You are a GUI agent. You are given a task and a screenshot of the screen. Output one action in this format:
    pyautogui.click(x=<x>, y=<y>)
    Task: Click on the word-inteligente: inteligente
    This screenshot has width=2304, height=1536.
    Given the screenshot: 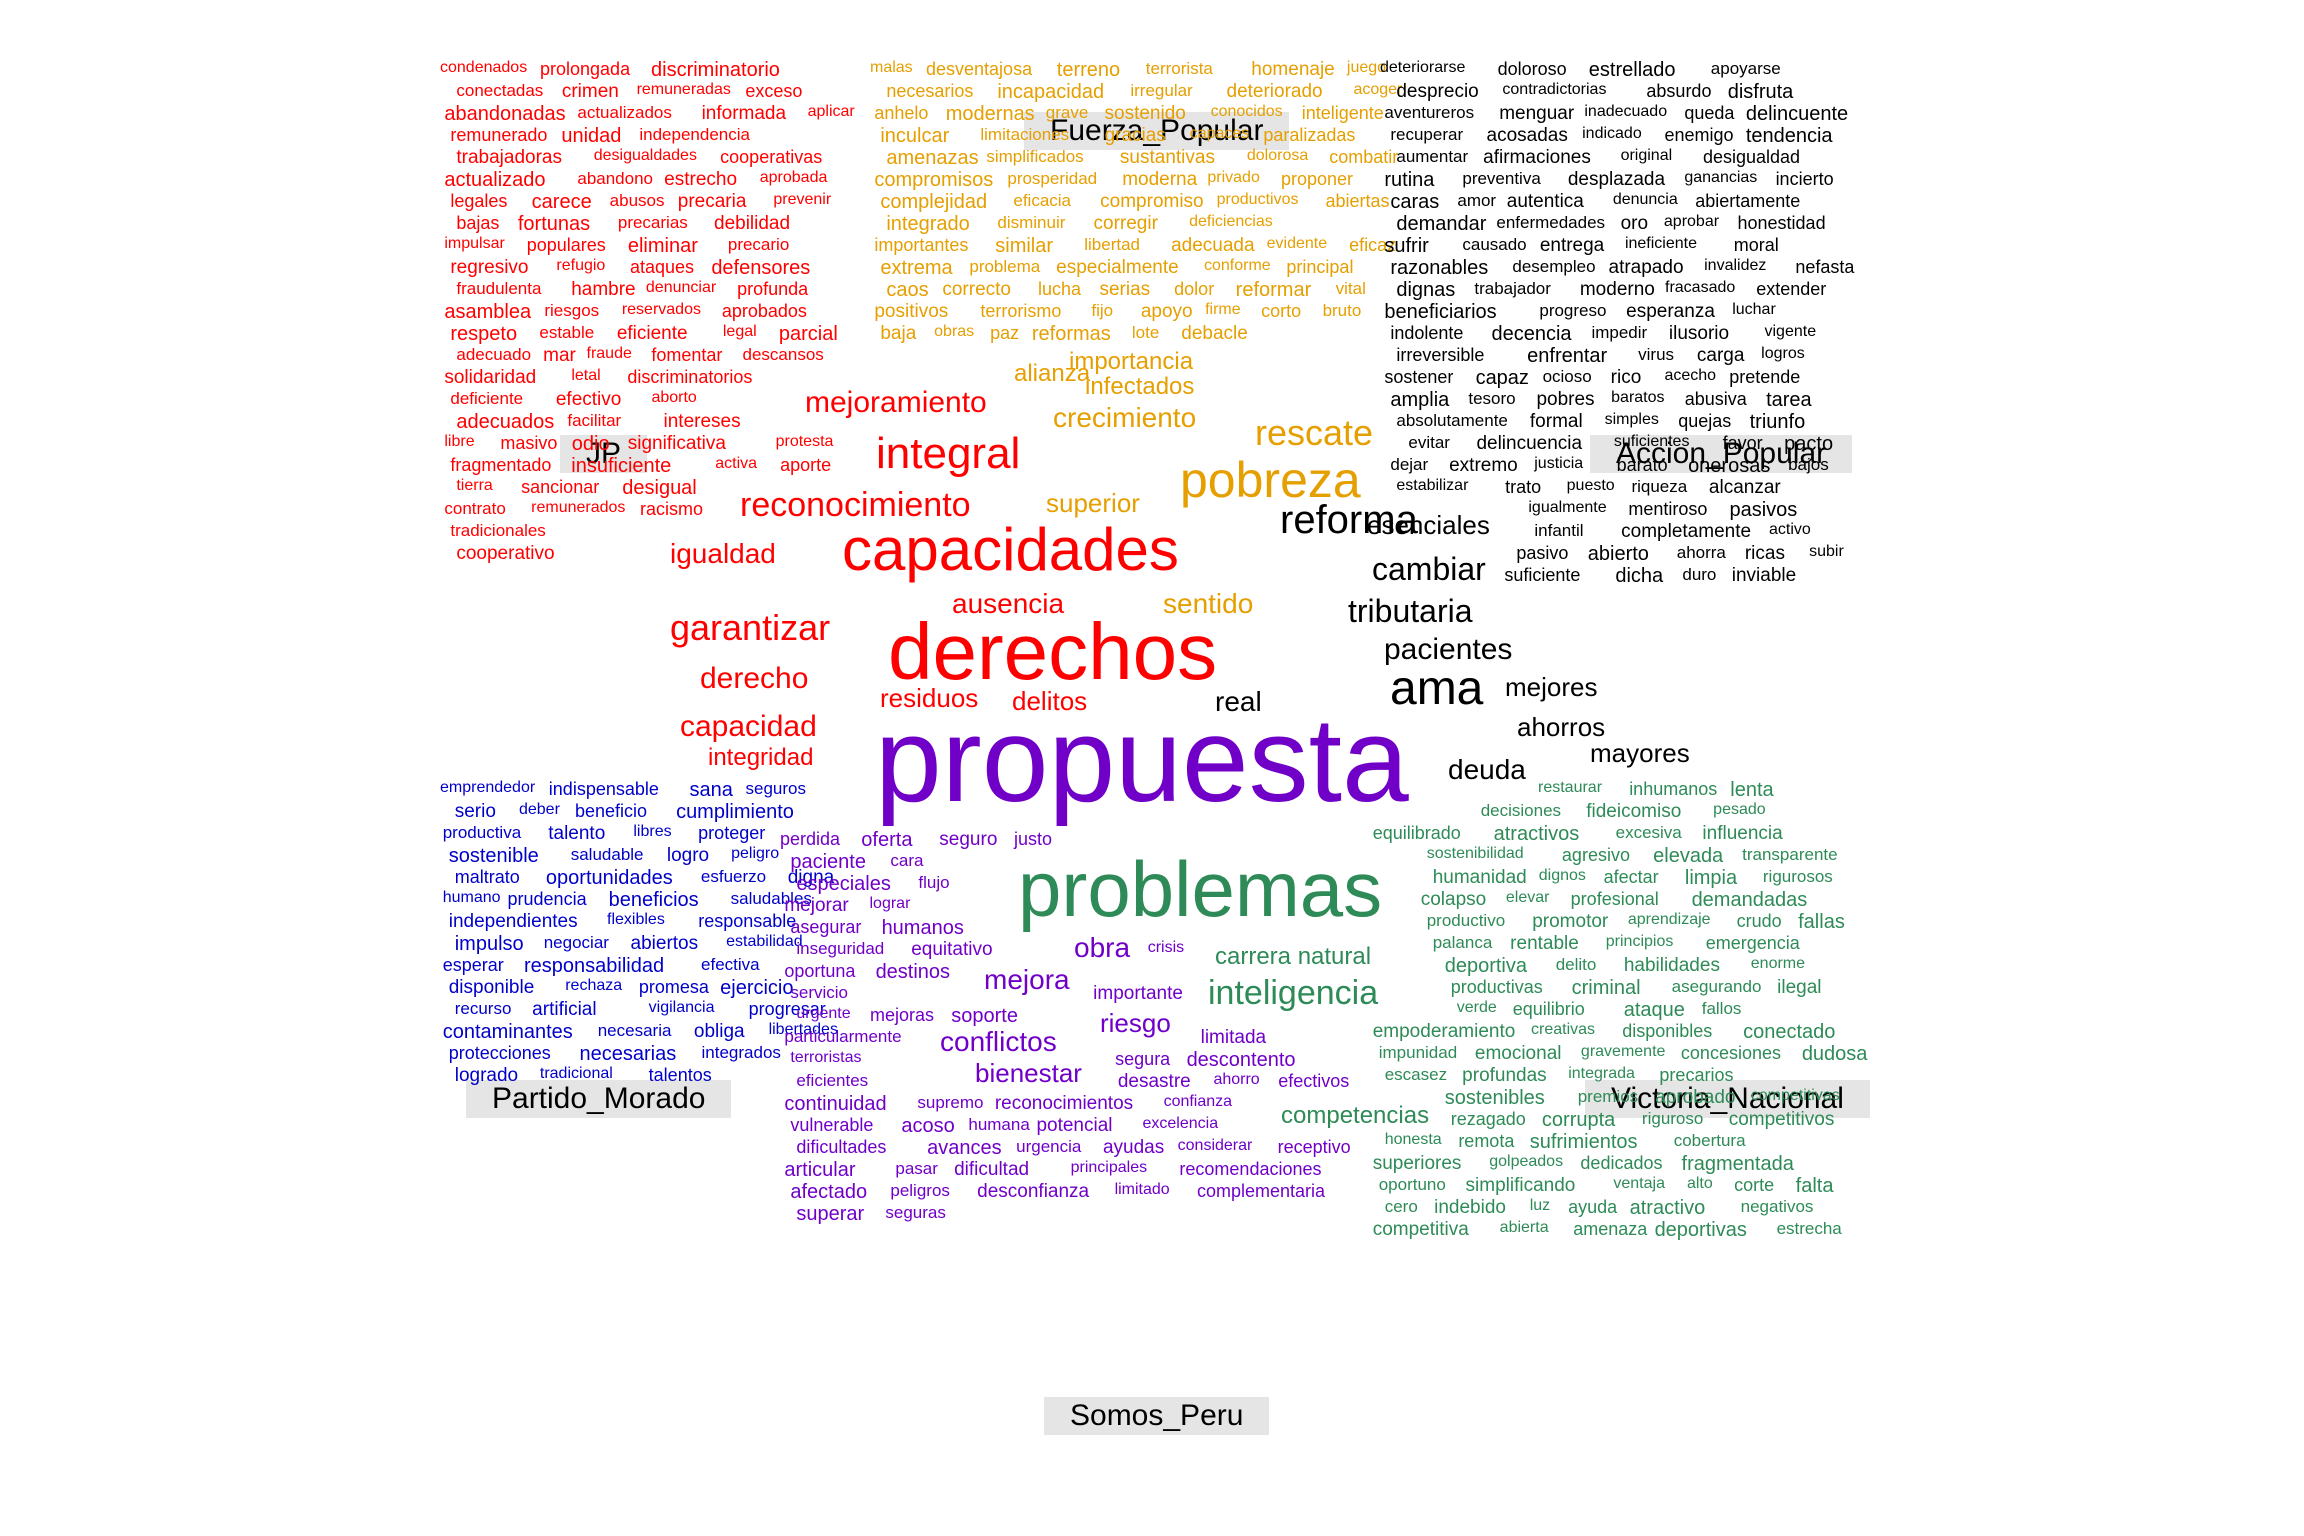 What is the action you would take?
    pyautogui.click(x=1342, y=113)
    